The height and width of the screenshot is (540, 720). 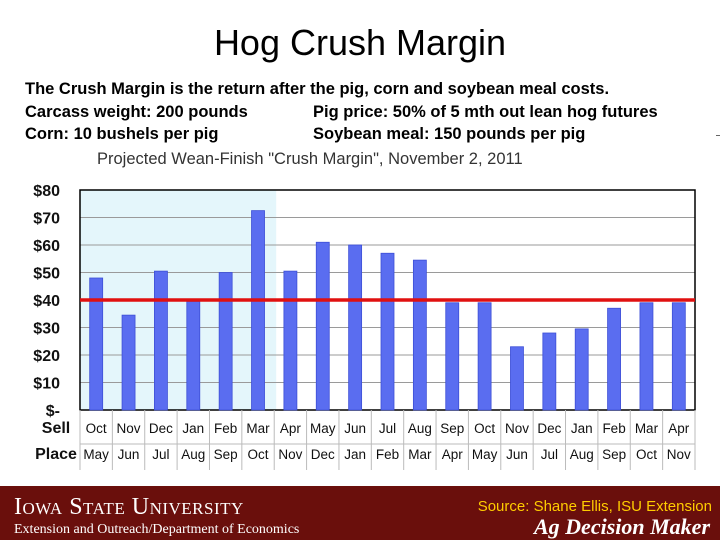 What do you see at coordinates (136, 112) in the screenshot?
I see `carcass-weight-note: Carcass weight: 200 pounds` at bounding box center [136, 112].